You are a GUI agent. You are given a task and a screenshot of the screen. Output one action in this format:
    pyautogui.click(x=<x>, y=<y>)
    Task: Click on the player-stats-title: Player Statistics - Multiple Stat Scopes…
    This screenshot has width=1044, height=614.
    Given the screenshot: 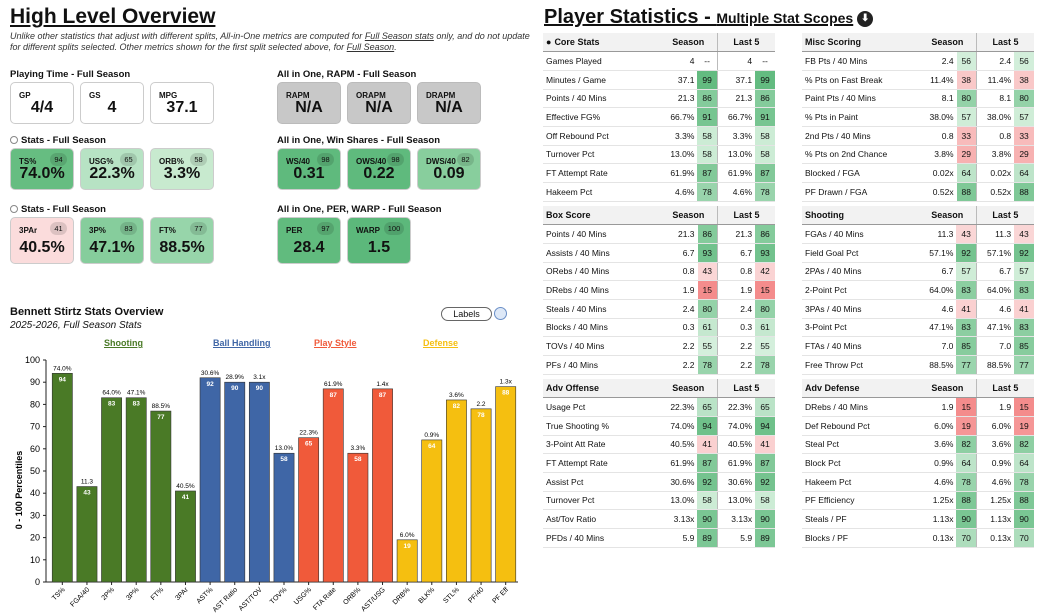 What is the action you would take?
    pyautogui.click(x=709, y=17)
    